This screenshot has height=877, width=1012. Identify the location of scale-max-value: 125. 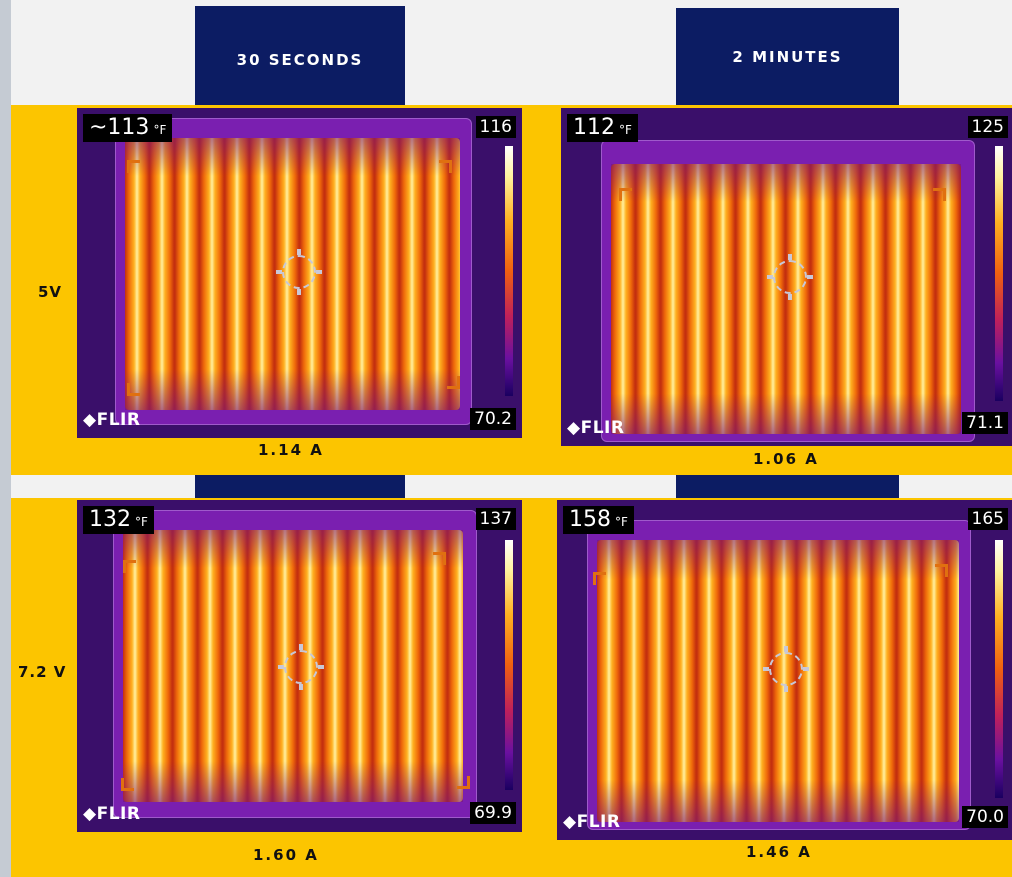
(987, 127).